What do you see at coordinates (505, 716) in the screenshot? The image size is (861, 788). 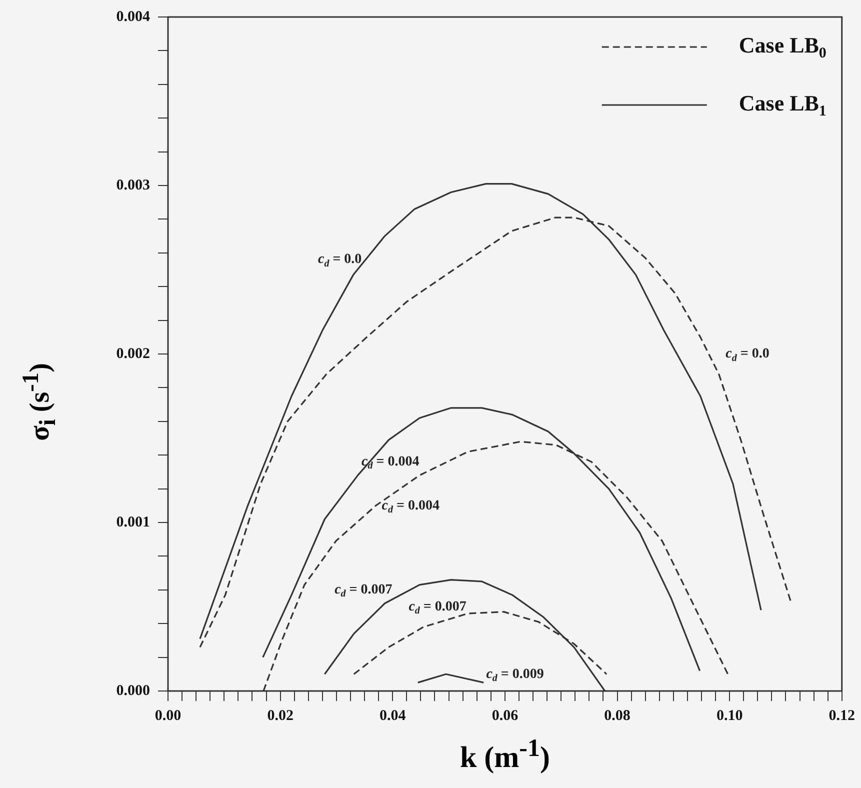 I see `x-tick-label: 0.06` at bounding box center [505, 716].